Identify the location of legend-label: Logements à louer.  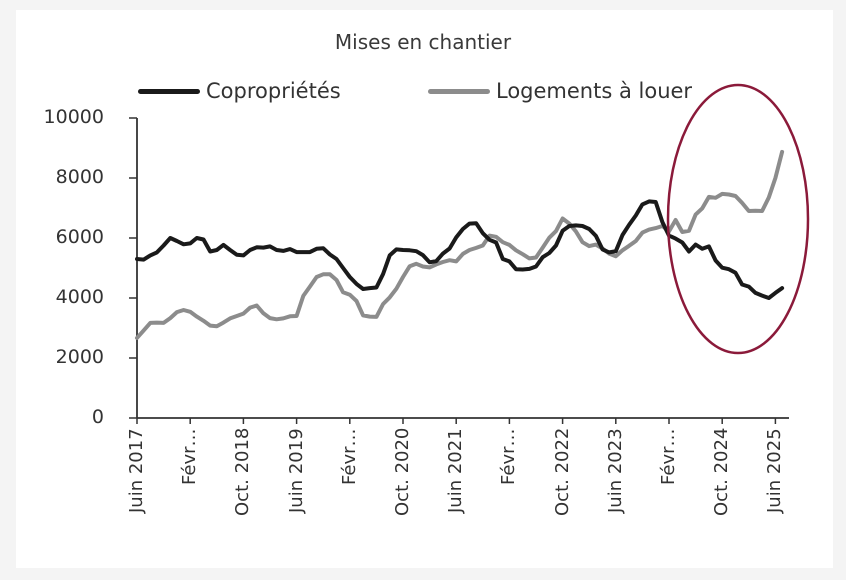
(594, 91).